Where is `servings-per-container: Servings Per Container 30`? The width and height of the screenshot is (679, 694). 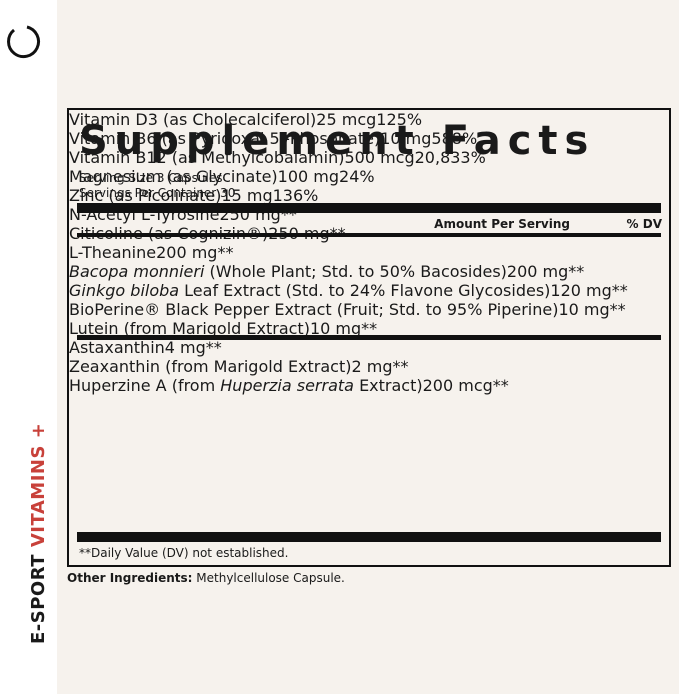
servings-per-container: Servings Per Container 30 is located at coordinates (157, 193).